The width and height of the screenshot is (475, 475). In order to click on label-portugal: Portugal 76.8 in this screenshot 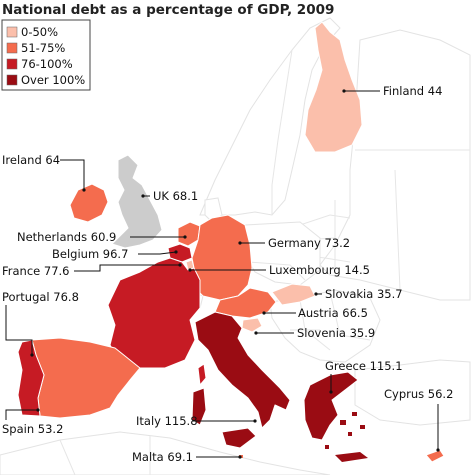, I will do `click(40, 297)`.